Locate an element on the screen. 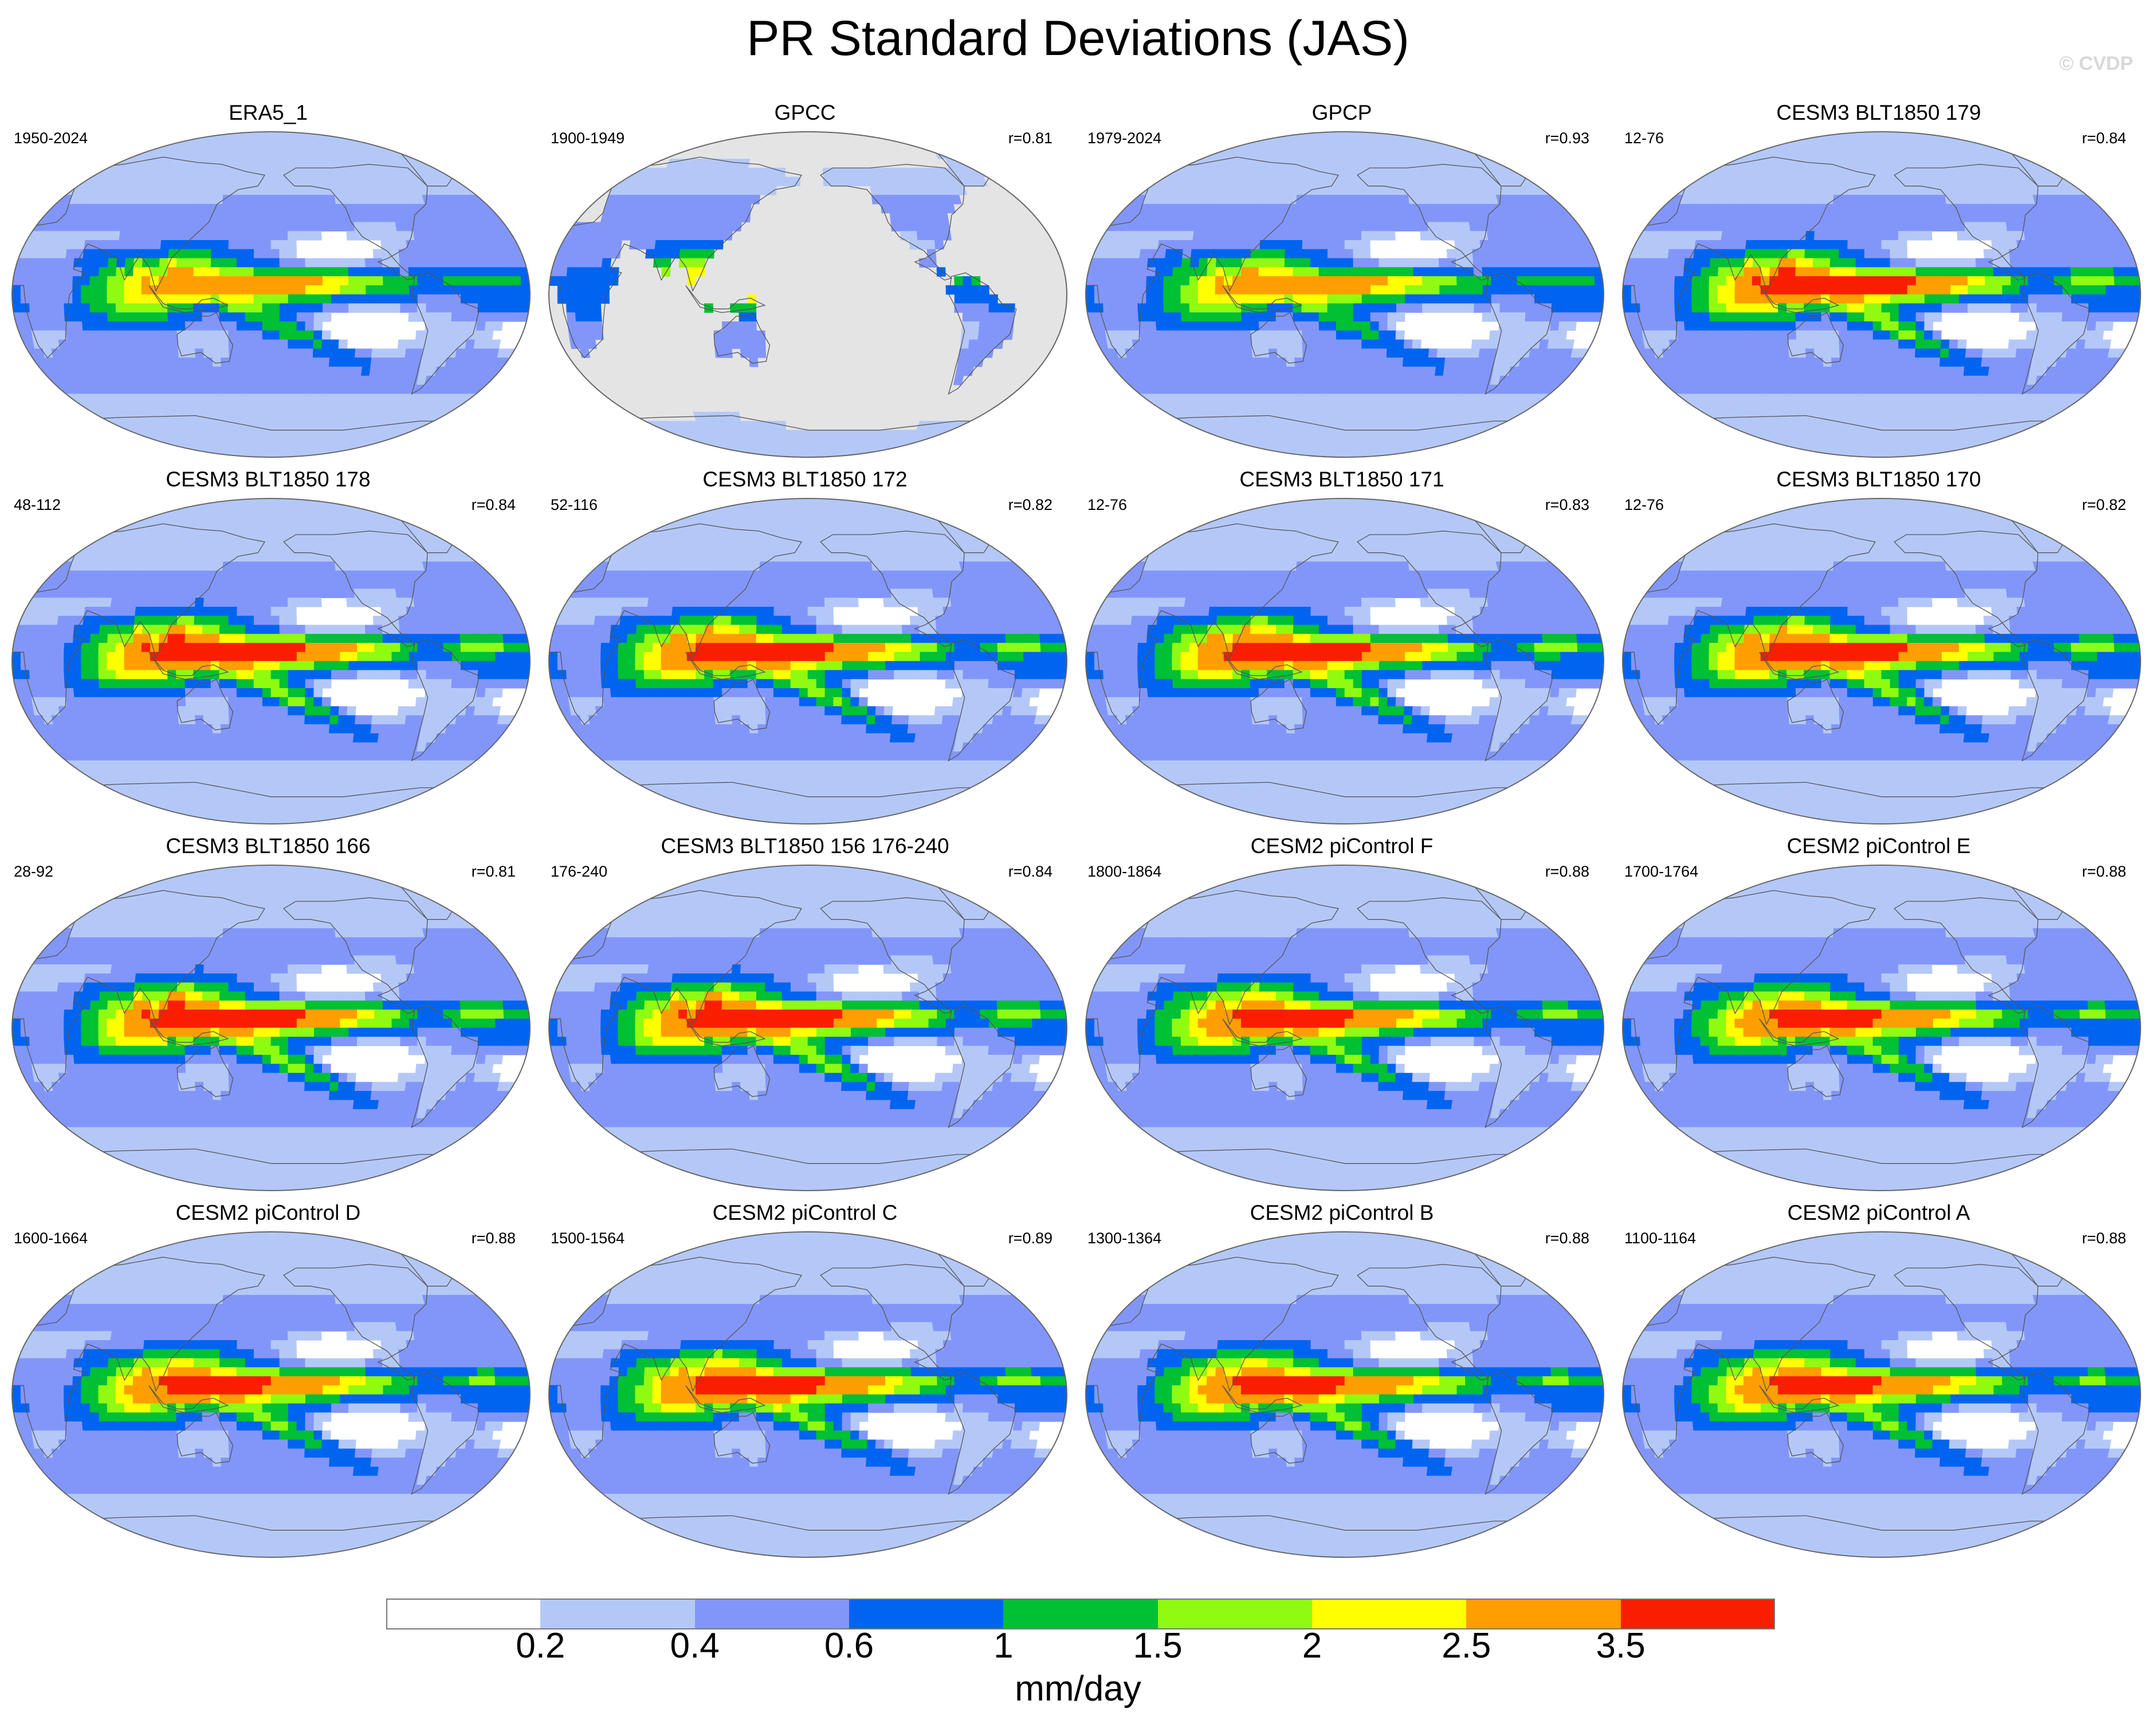  world-map is located at coordinates (1881, 295).